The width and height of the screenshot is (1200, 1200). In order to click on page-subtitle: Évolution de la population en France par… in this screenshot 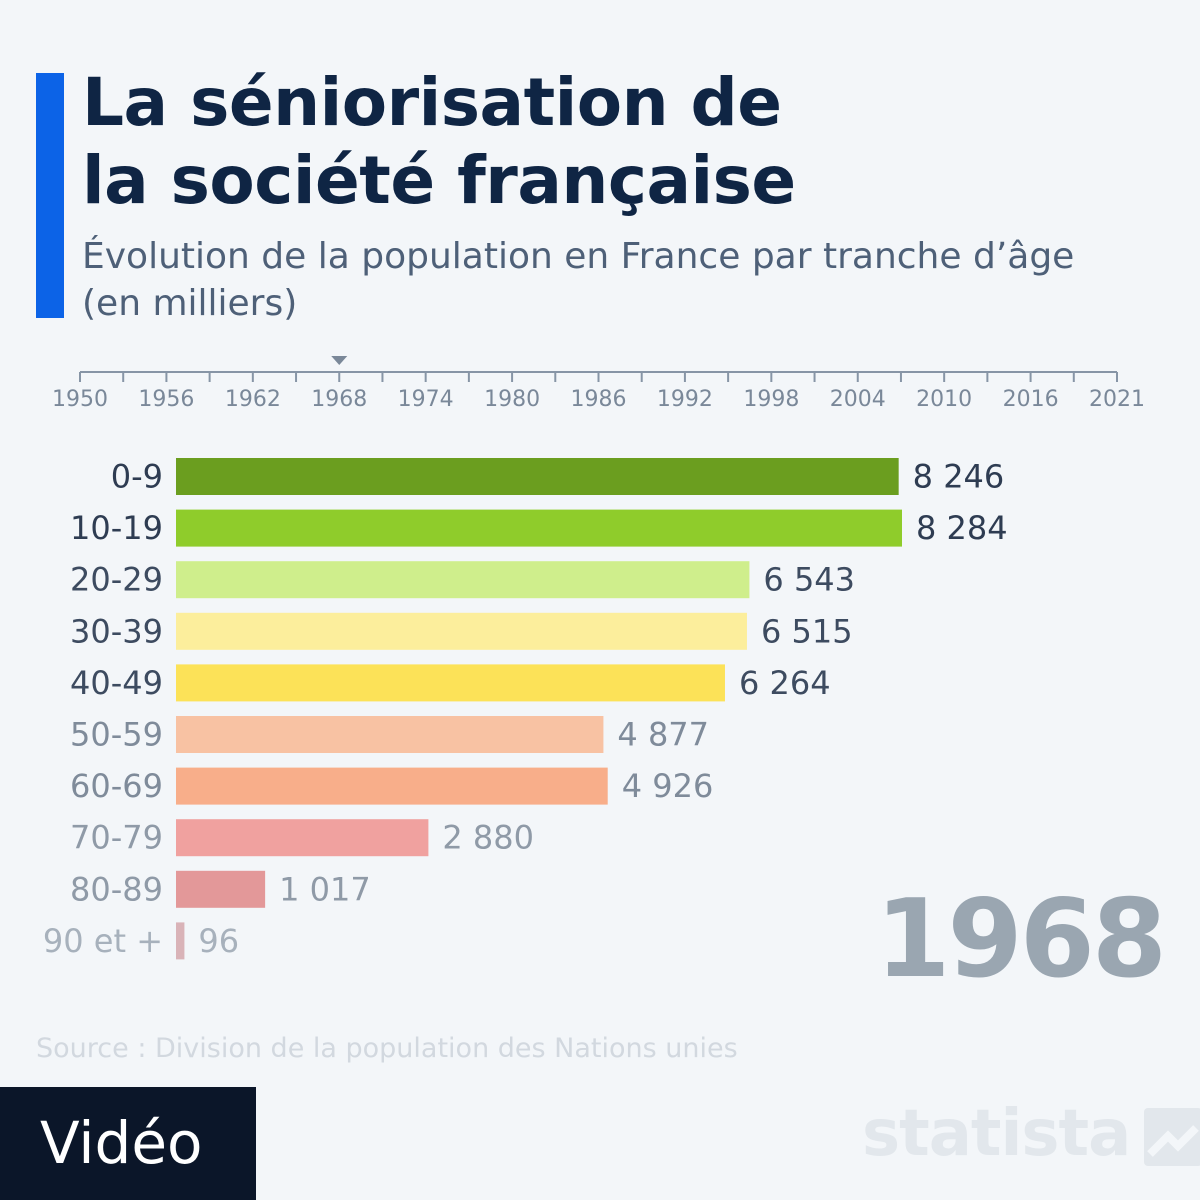, I will do `click(622, 280)`.